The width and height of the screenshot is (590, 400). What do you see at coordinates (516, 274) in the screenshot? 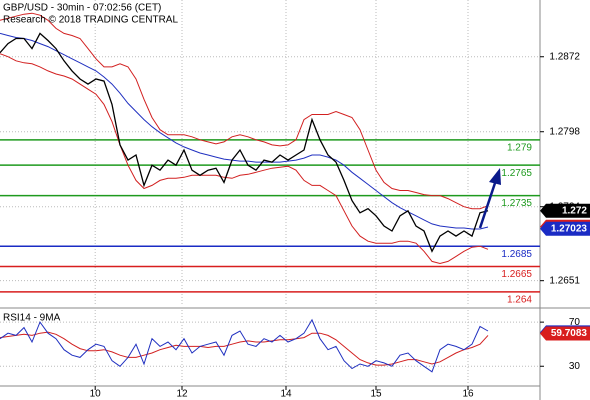
I see `level-label: 1.2665` at bounding box center [516, 274].